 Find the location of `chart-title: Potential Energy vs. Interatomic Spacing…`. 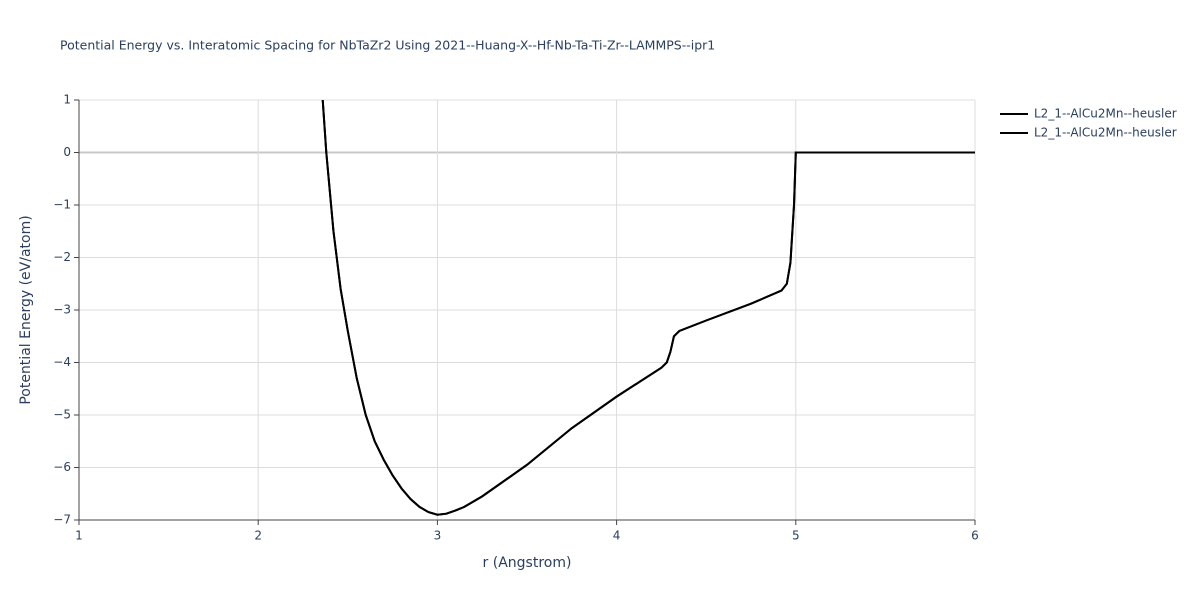

chart-title: Potential Energy vs. Interatomic Spacing… is located at coordinates (387, 45).